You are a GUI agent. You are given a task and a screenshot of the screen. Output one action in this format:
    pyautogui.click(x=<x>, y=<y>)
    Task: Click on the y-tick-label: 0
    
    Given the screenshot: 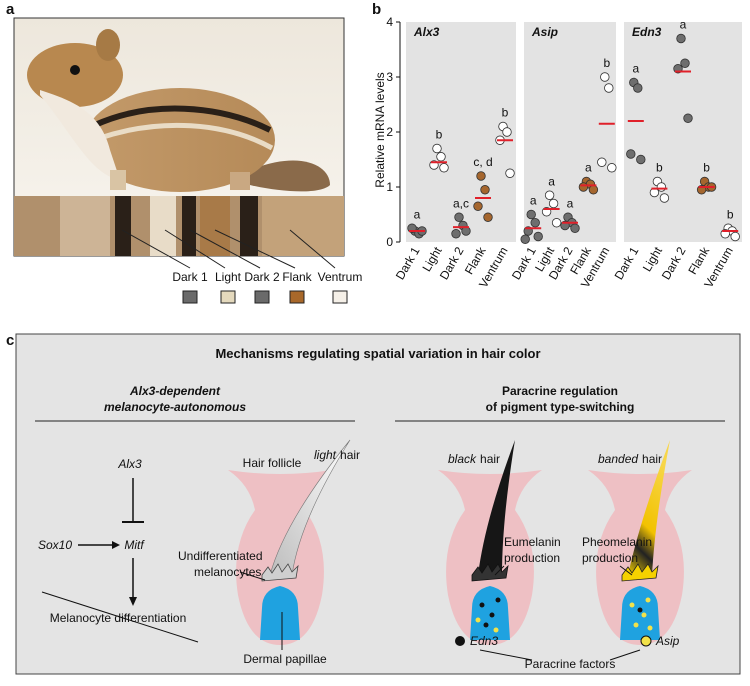 What is the action you would take?
    pyautogui.click(x=389, y=242)
    